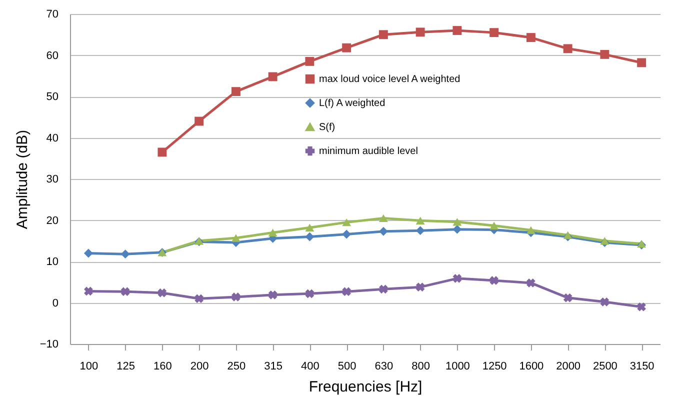 The height and width of the screenshot is (412, 684). I want to click on y-tick-label: 30, so click(52, 180).